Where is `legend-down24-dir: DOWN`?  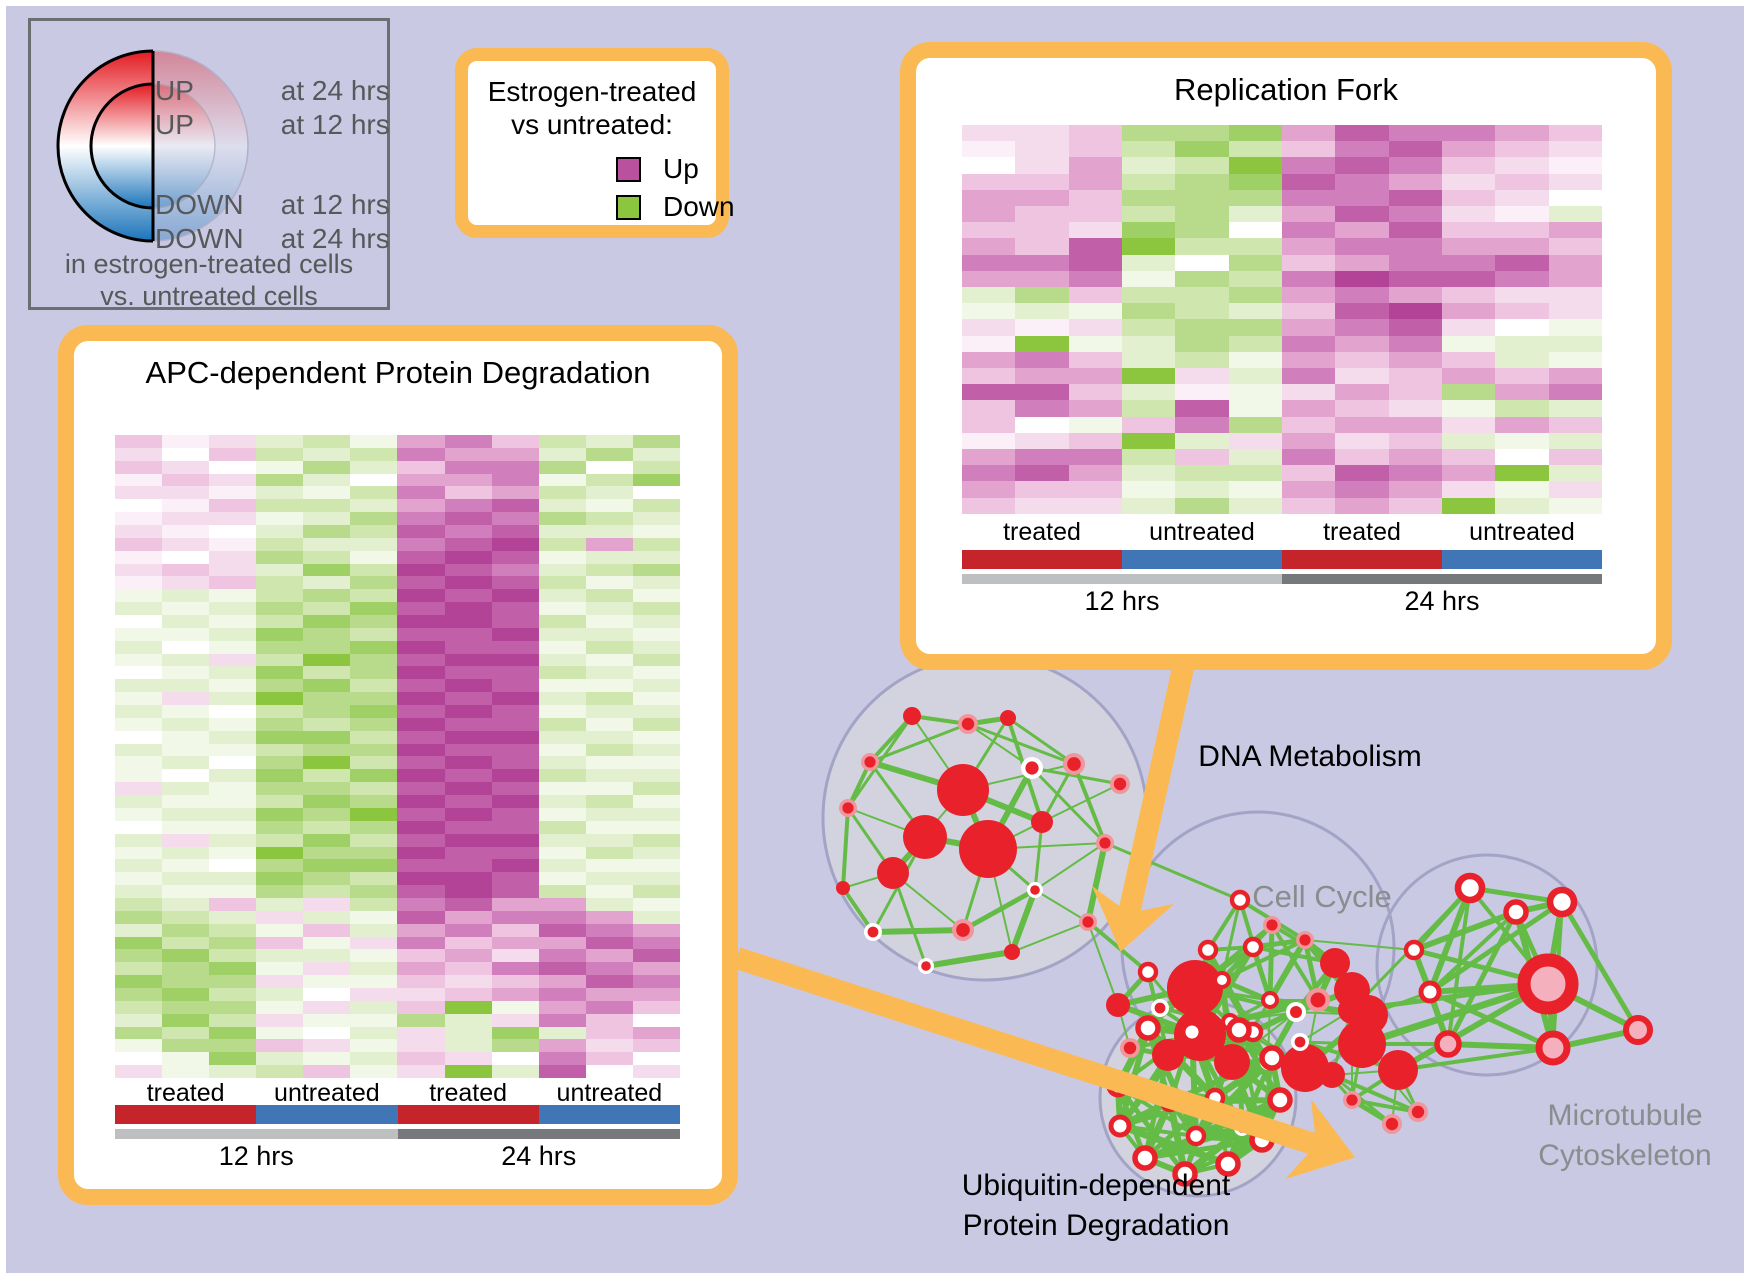 legend-down24-dir: DOWN is located at coordinates (199, 238).